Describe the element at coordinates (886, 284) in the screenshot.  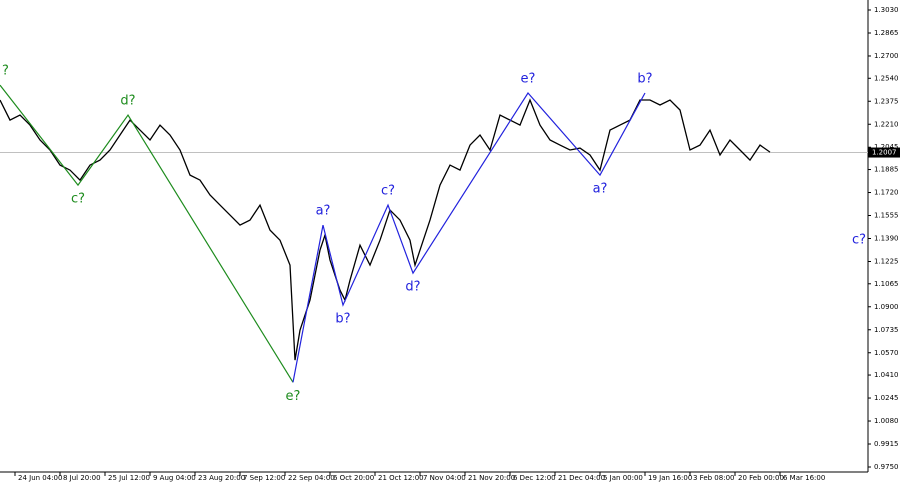
I see `y-tick-label: 1.1065` at that location.